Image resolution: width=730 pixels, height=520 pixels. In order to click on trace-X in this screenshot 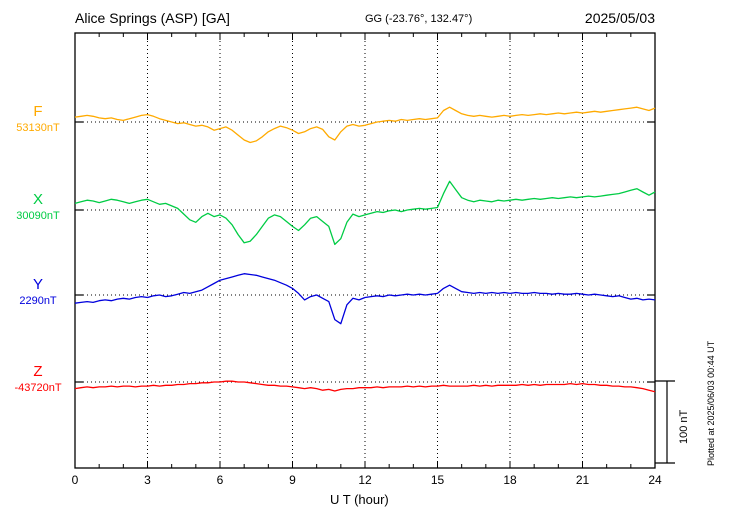, I will do `click(365, 213)`.